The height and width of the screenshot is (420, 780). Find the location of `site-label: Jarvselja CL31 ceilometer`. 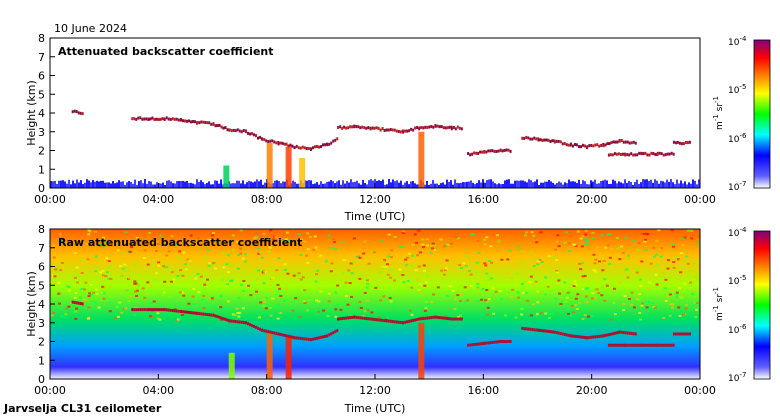

site-label: Jarvselja CL31 ceilometer is located at coordinates (82, 408).